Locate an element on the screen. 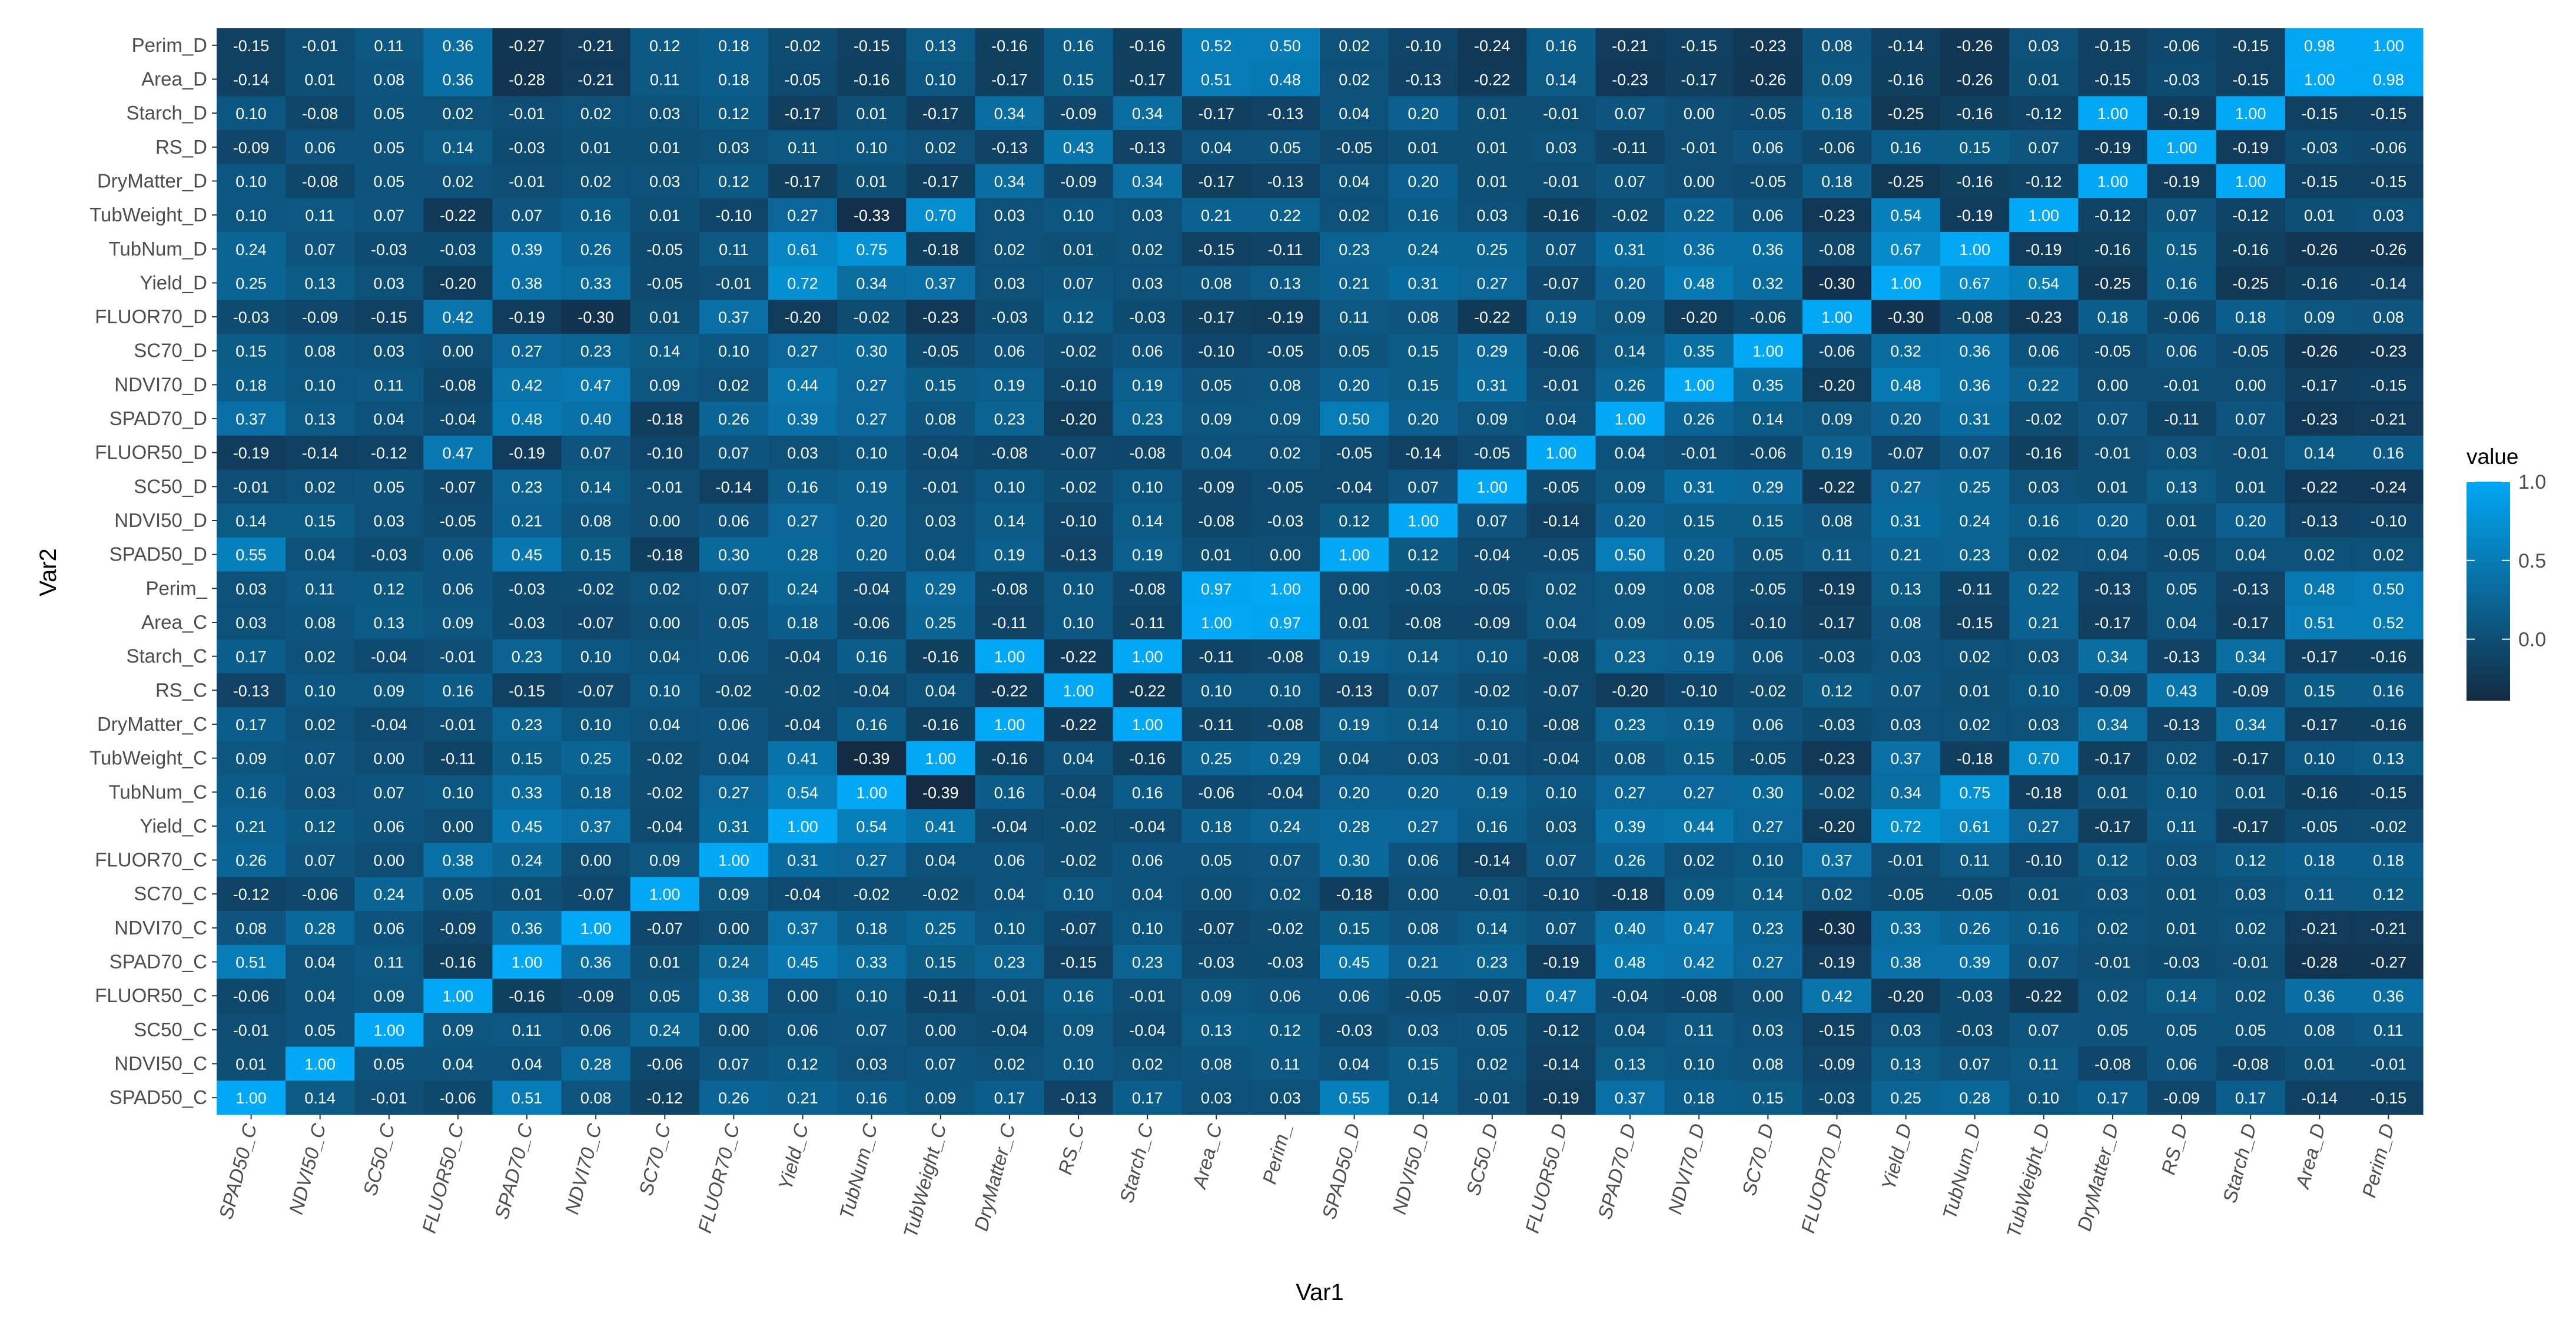  y-tick-label: SPAD50_C is located at coordinates (158, 1097).